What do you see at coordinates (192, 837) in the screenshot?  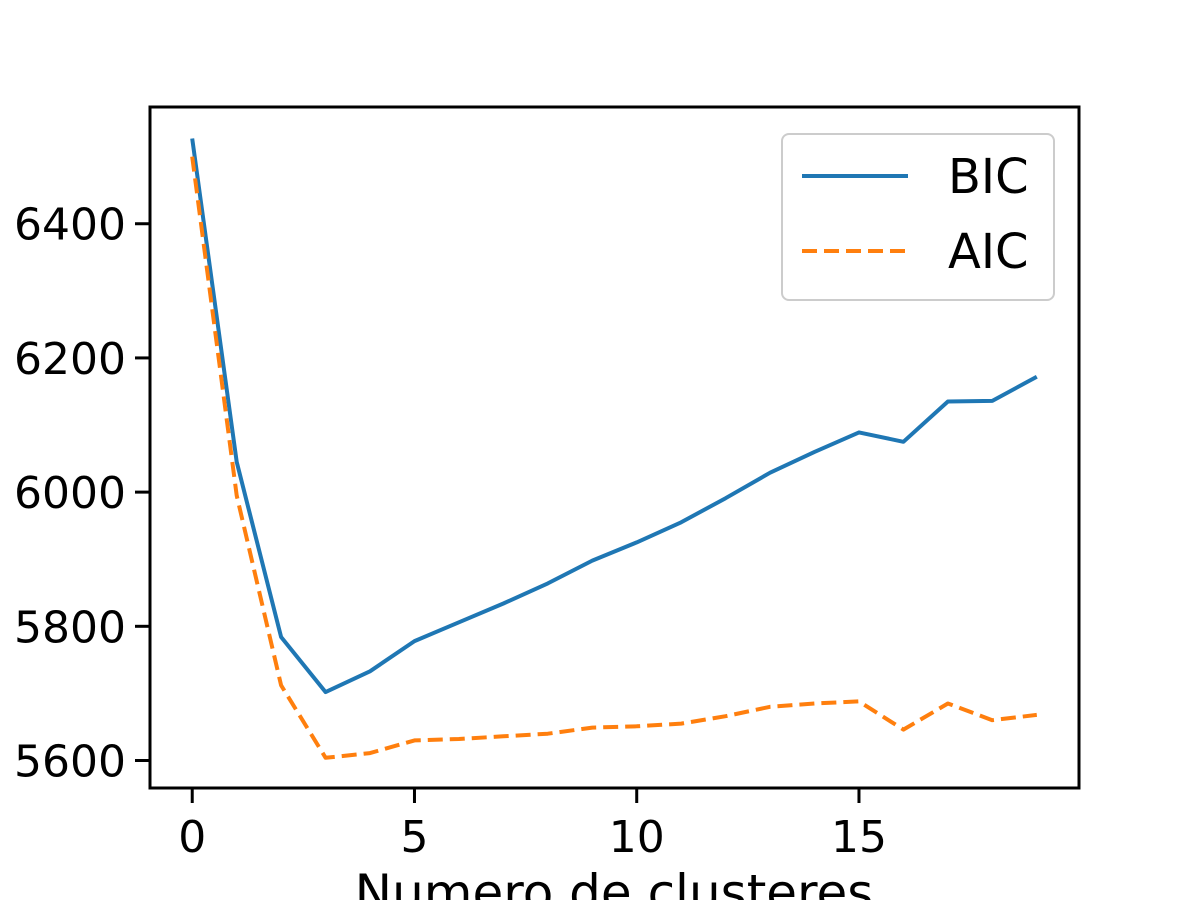 I see `x-tick-label: 0` at bounding box center [192, 837].